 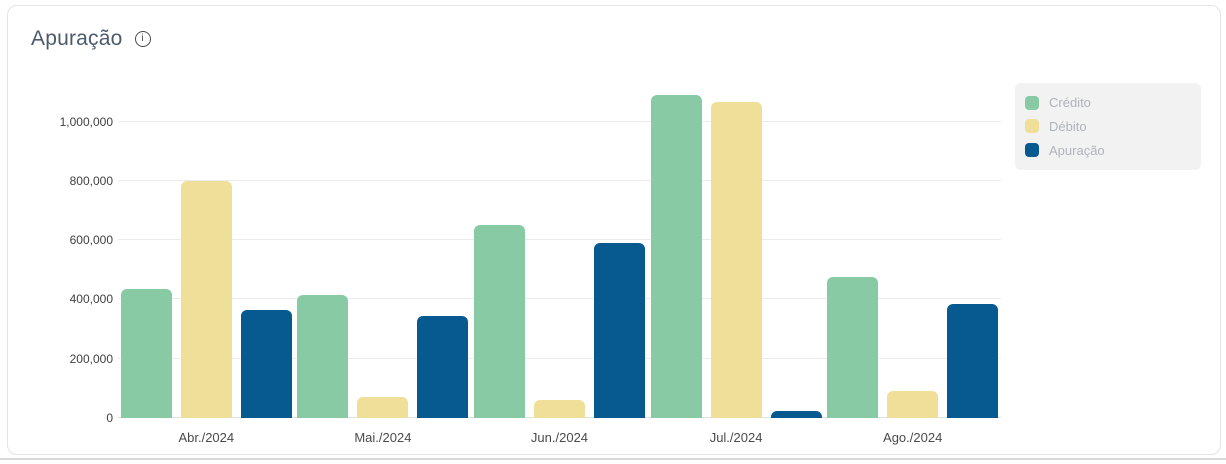 I want to click on x-axis-label: Jul./2024, so click(x=736, y=437).